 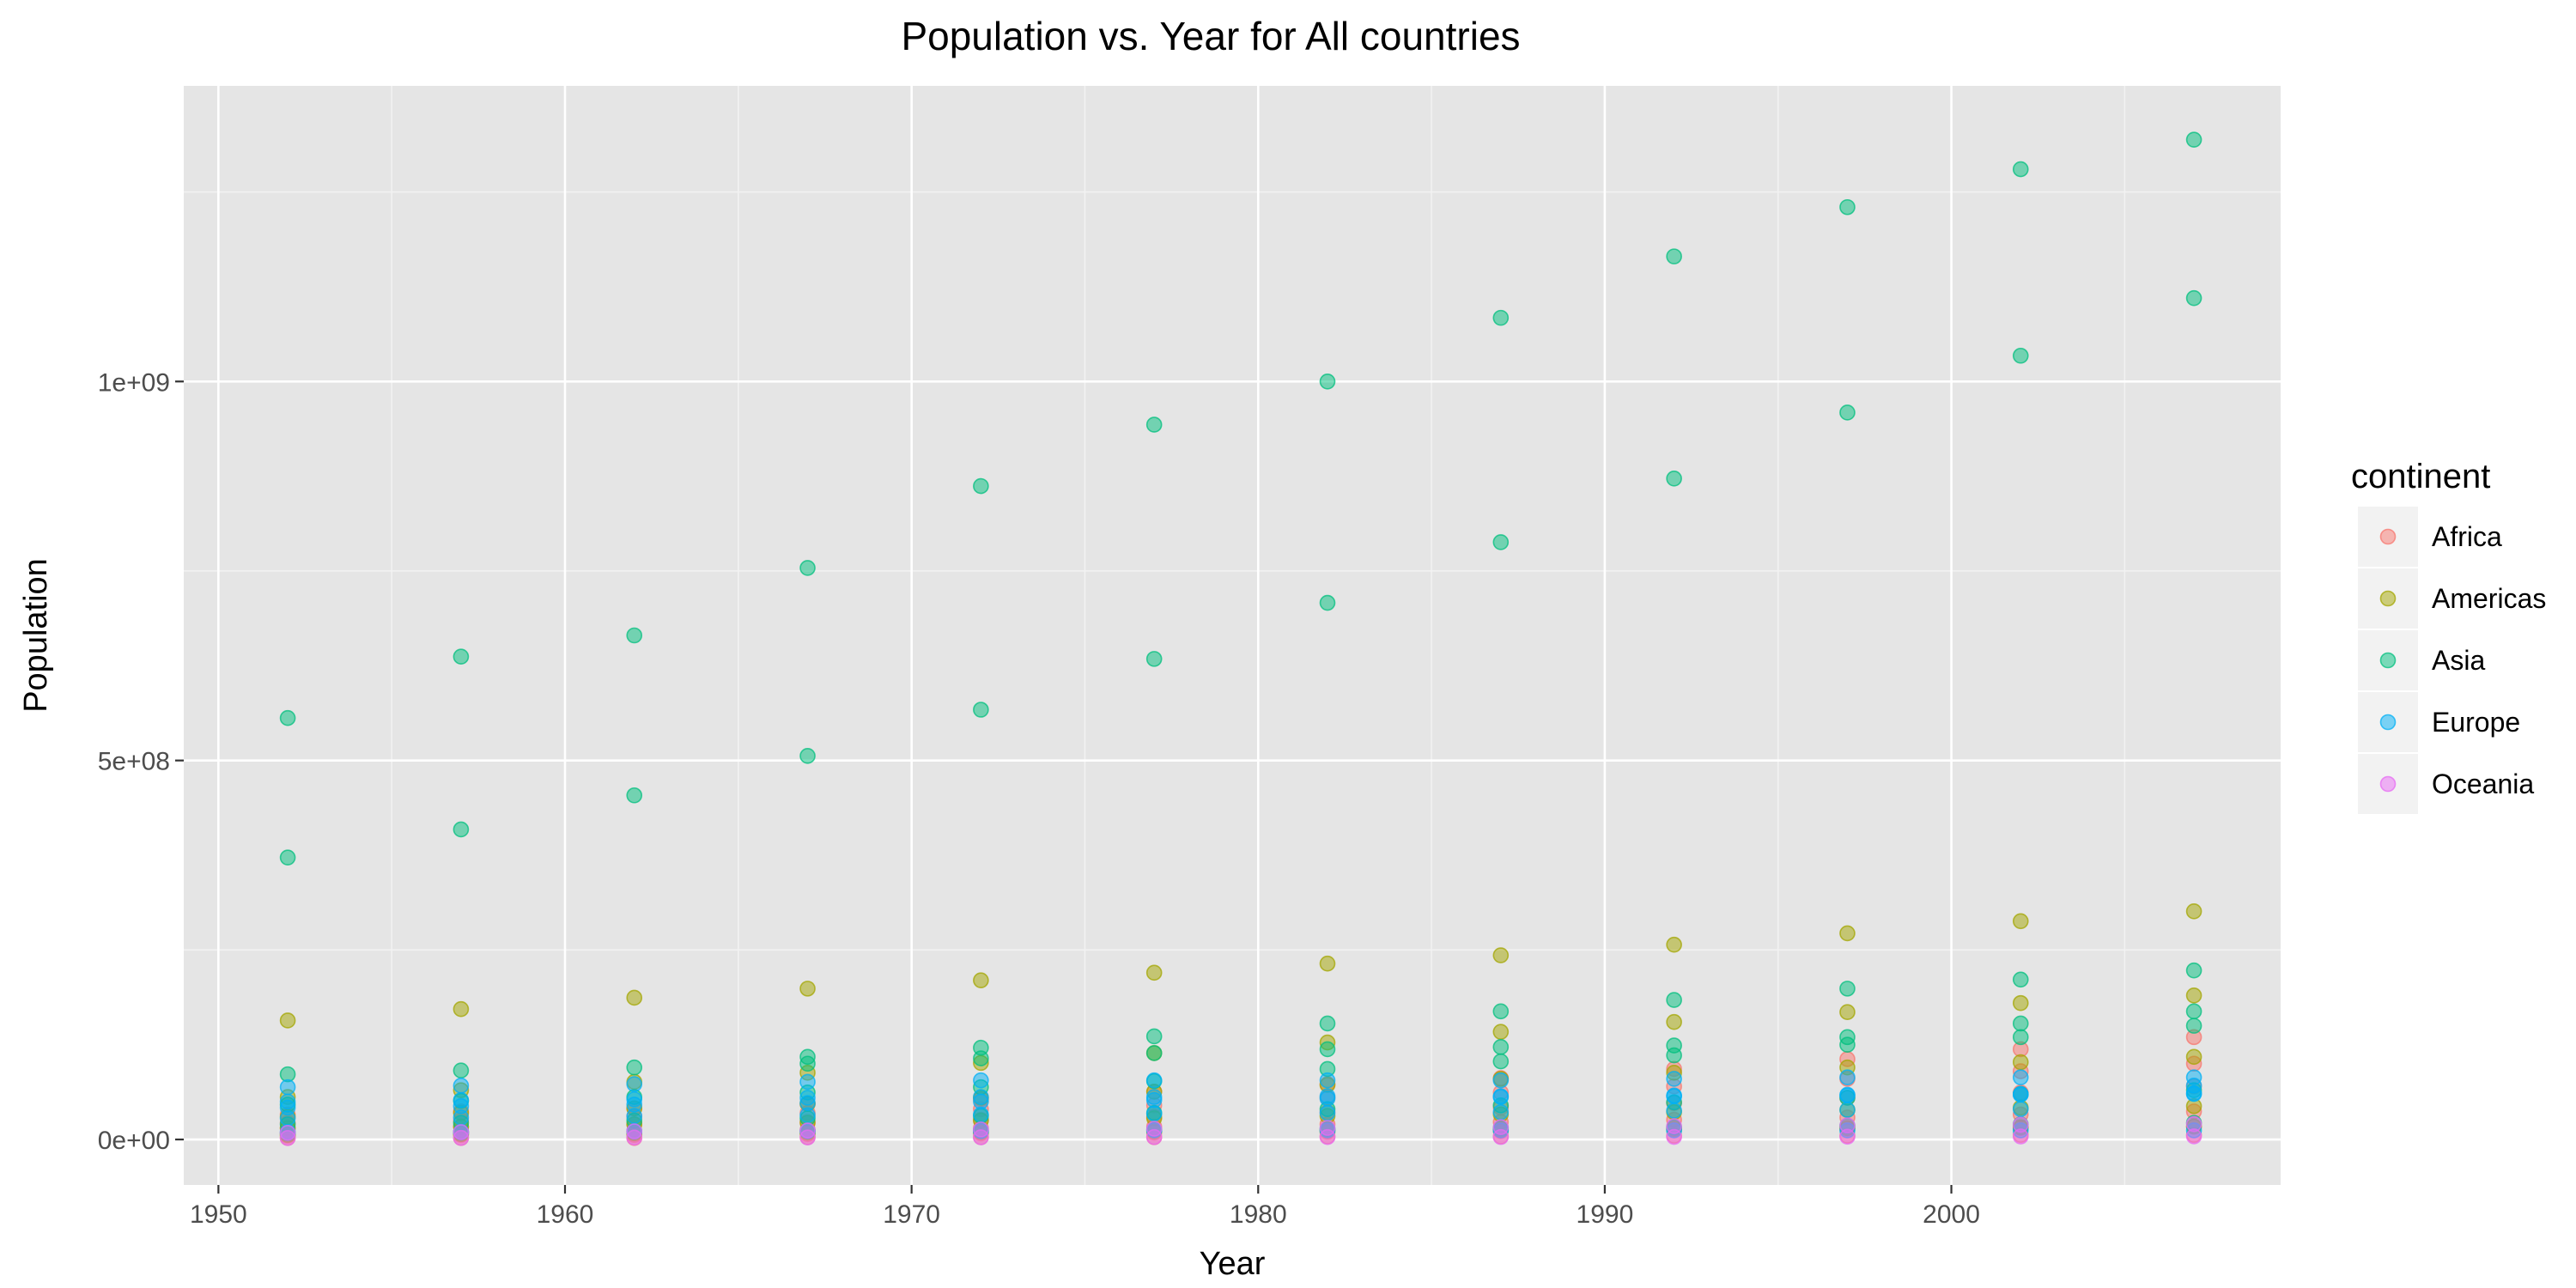 What do you see at coordinates (134, 1141) in the screenshot?
I see `y-tick-label: 0e+00` at bounding box center [134, 1141].